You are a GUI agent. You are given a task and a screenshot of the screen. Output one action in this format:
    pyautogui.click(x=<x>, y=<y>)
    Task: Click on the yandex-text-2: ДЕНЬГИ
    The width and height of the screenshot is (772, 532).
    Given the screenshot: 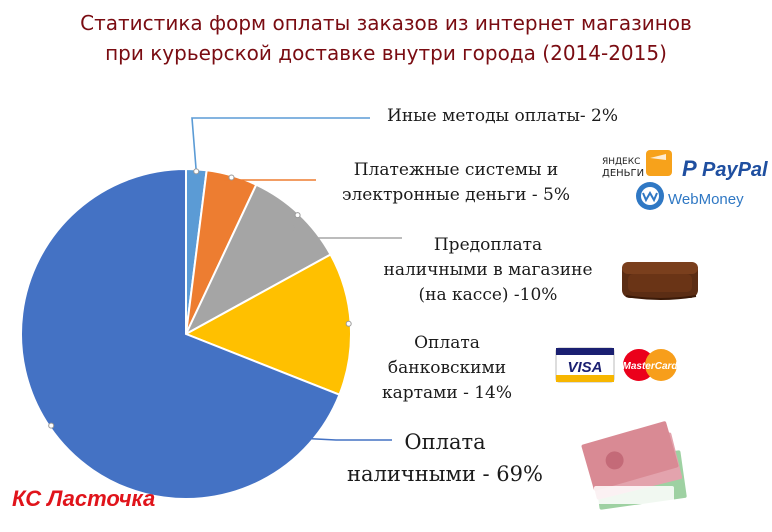 What is the action you would take?
    pyautogui.click(x=623, y=173)
    